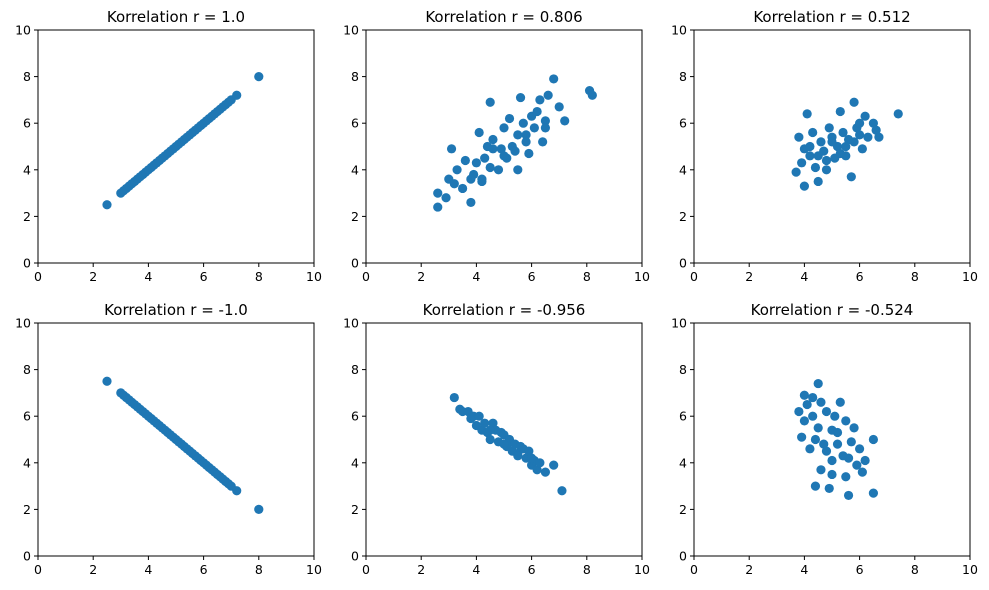  What do you see at coordinates (176, 310) in the screenshot?
I see `subplot-title: Korrelation r = -1.0` at bounding box center [176, 310].